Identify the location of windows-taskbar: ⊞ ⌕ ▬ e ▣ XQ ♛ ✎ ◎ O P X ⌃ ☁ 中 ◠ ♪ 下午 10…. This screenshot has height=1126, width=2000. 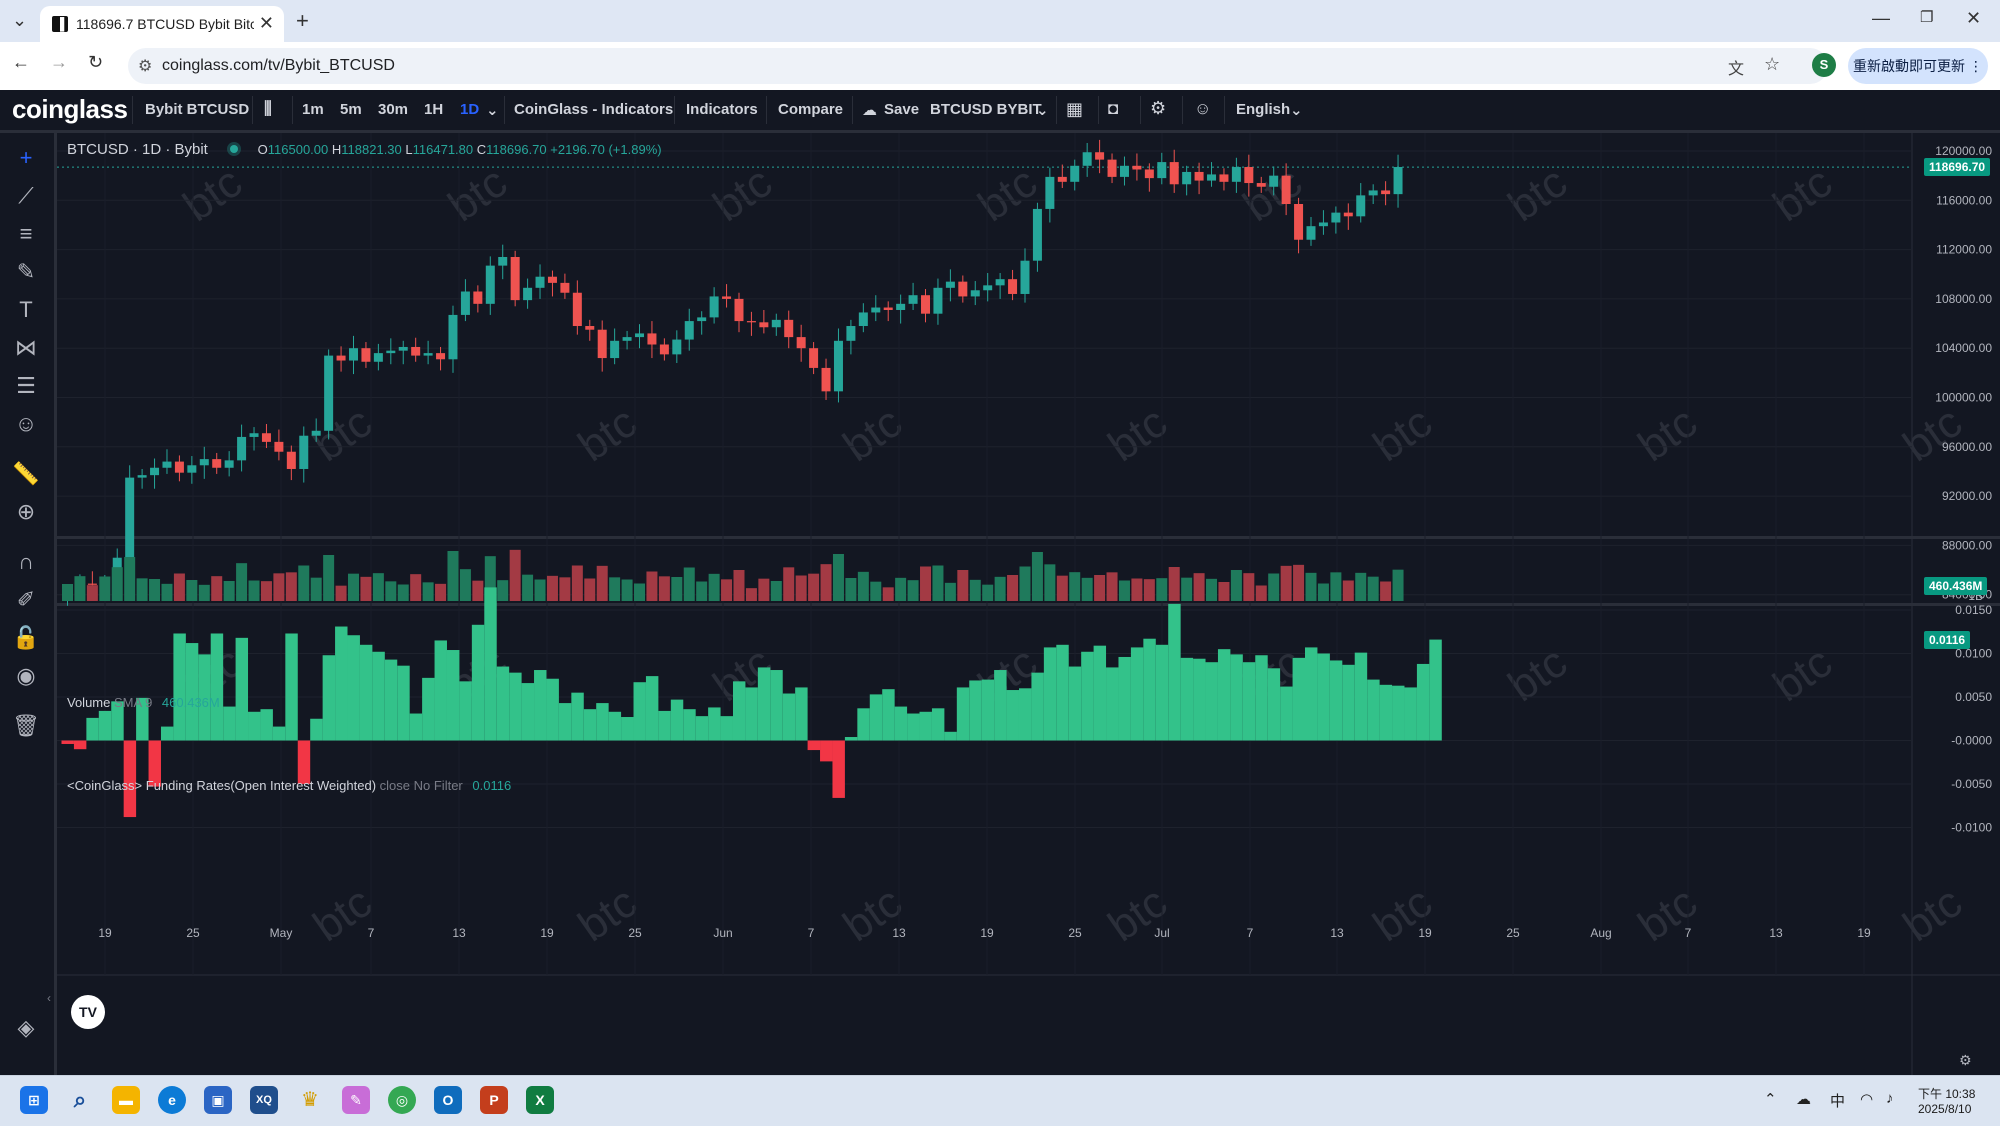
(1000, 1100).